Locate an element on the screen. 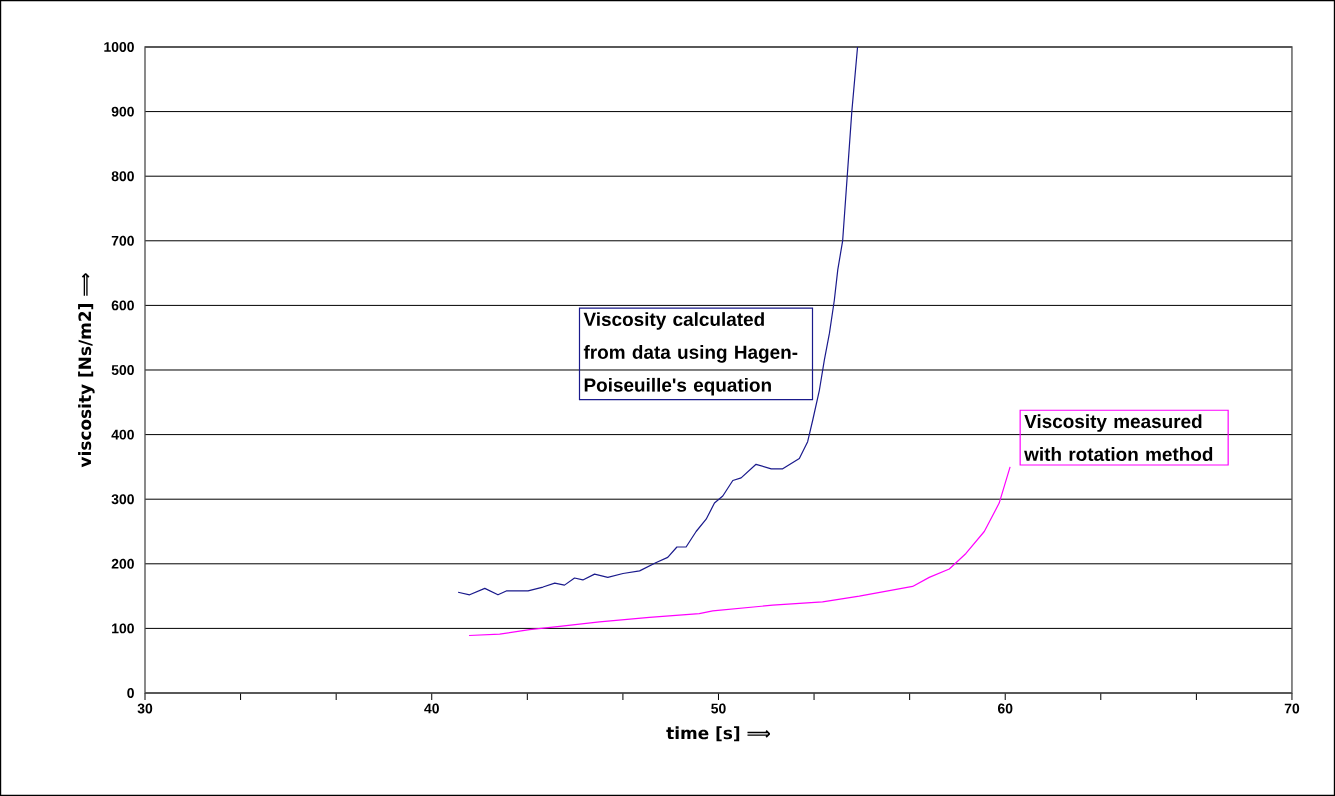 This screenshot has height=796, width=1335. x-tick-label: 50 is located at coordinates (718, 708).